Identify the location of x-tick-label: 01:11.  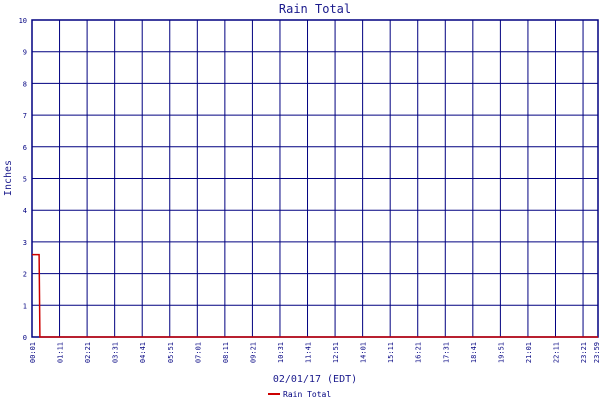
(61, 352).